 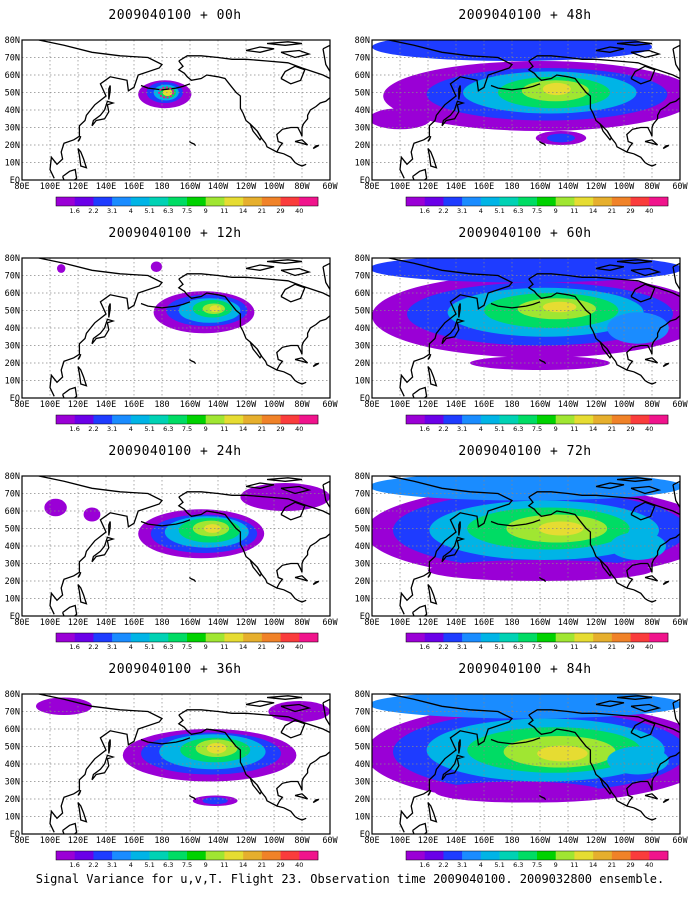 I want to click on lon-tick-label: 160W, so click(x=540, y=405).